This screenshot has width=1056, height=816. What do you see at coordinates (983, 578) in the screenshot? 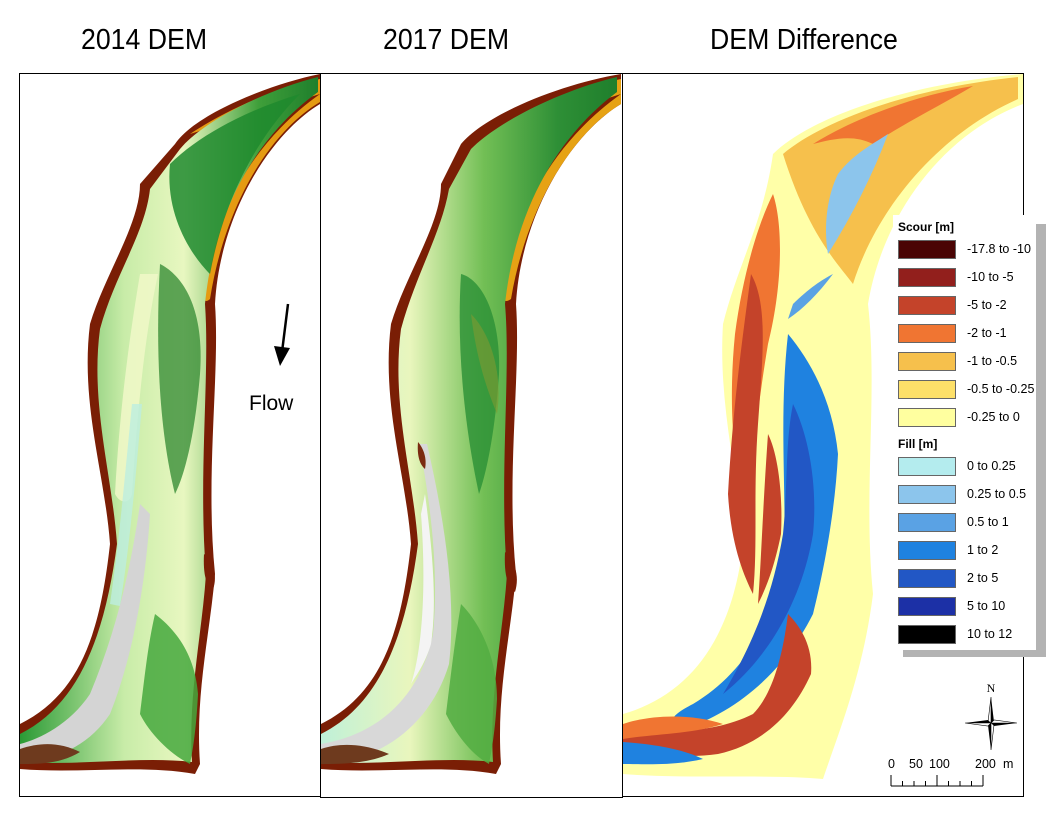
I see `legend-label: 2 to 5` at bounding box center [983, 578].